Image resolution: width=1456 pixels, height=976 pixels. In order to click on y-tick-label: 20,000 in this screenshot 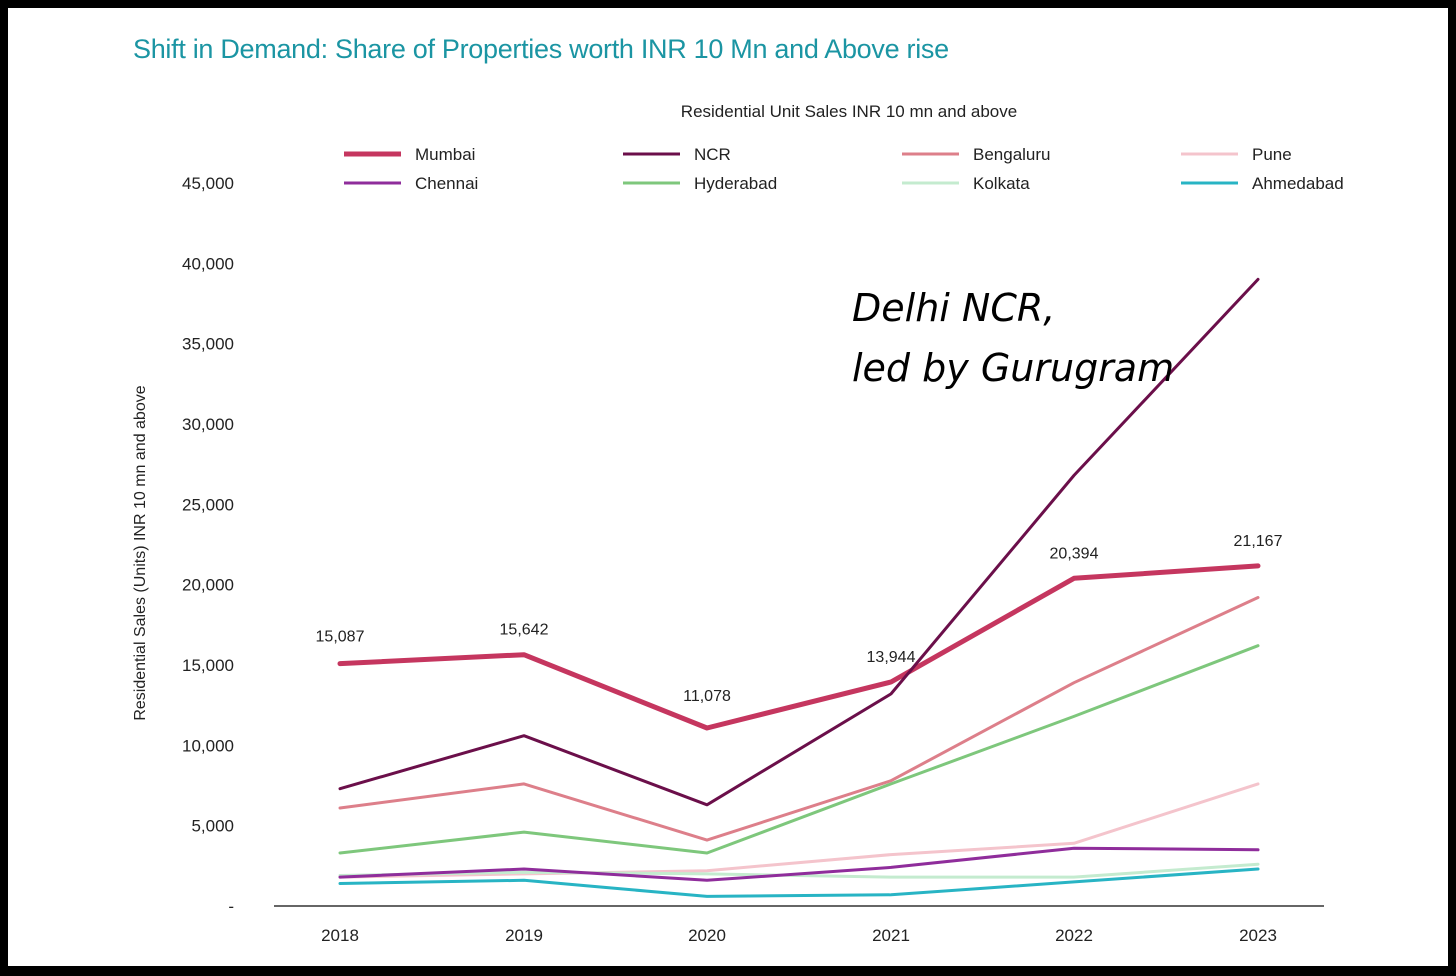, I will do `click(208, 585)`.